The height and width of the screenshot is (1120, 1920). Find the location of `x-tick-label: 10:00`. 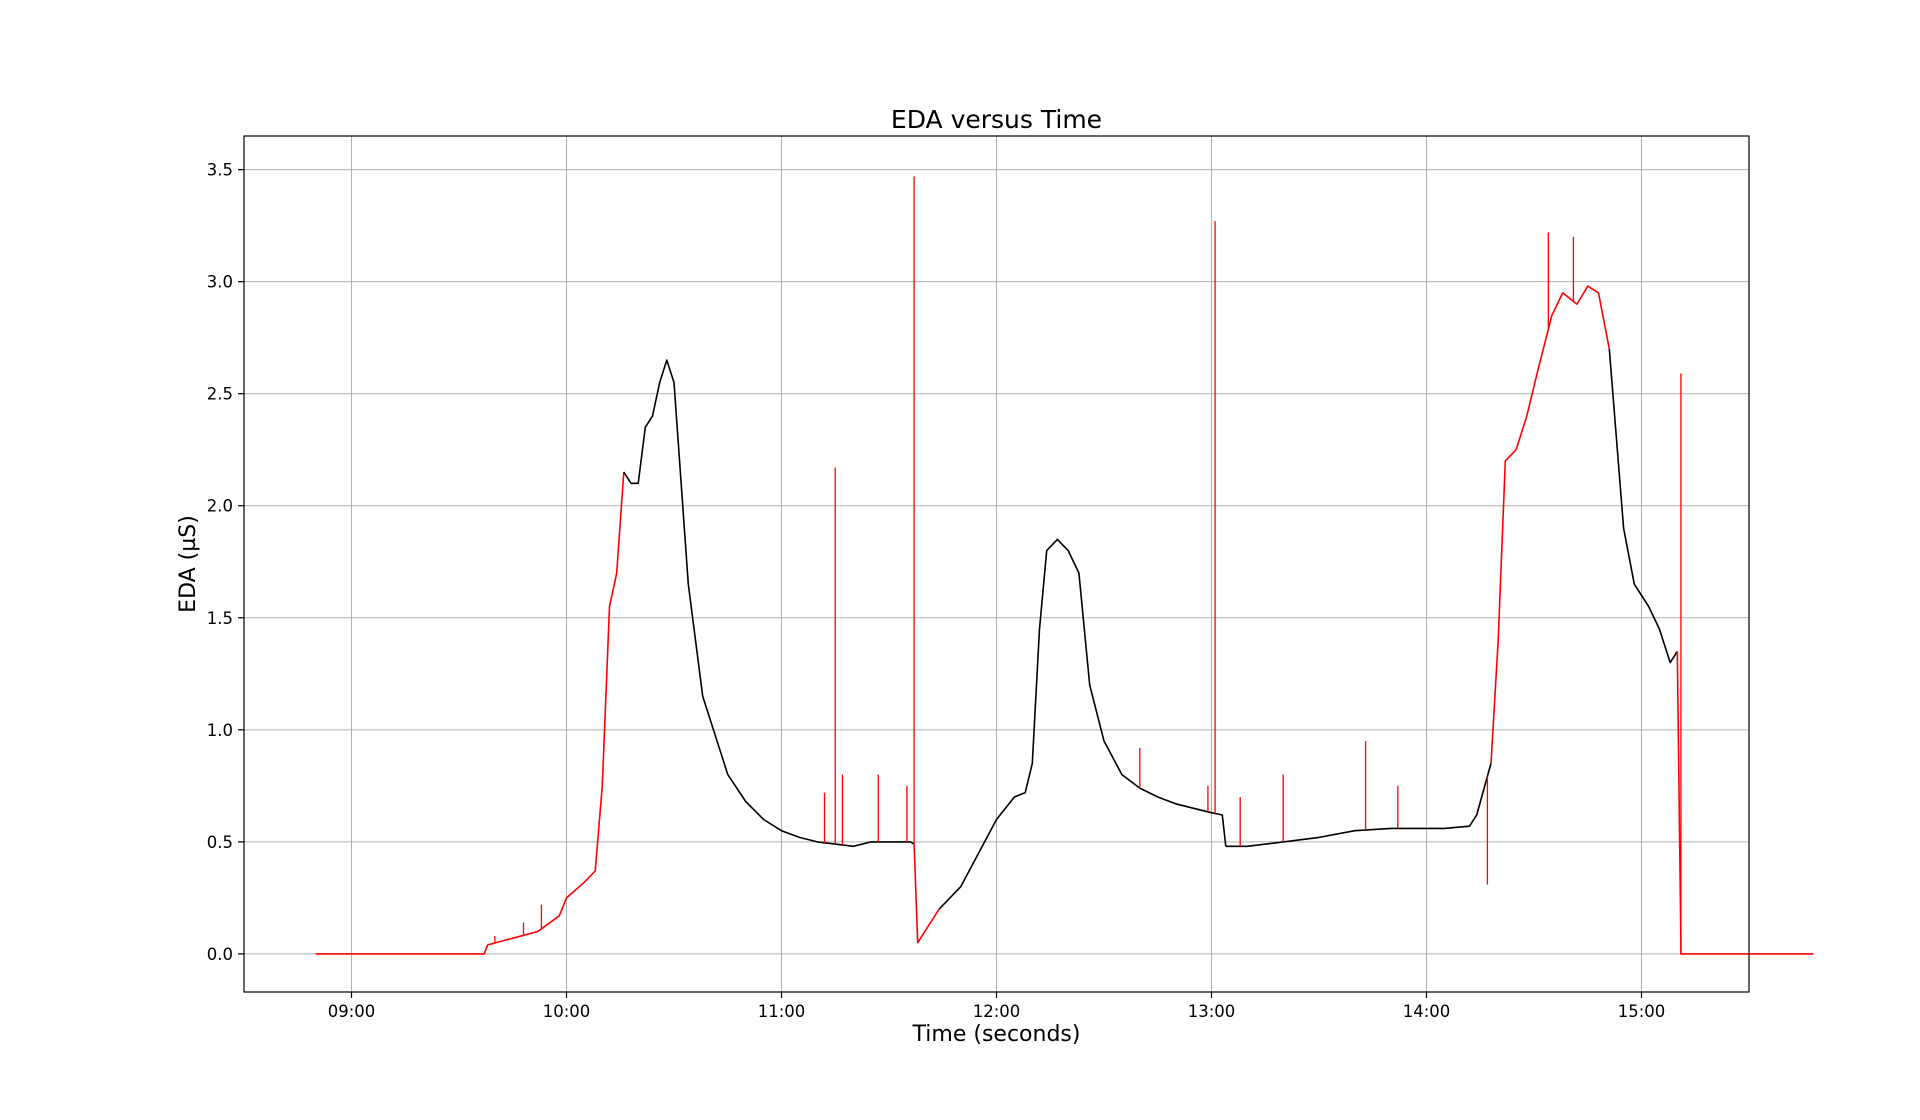

x-tick-label: 10:00 is located at coordinates (567, 1011).